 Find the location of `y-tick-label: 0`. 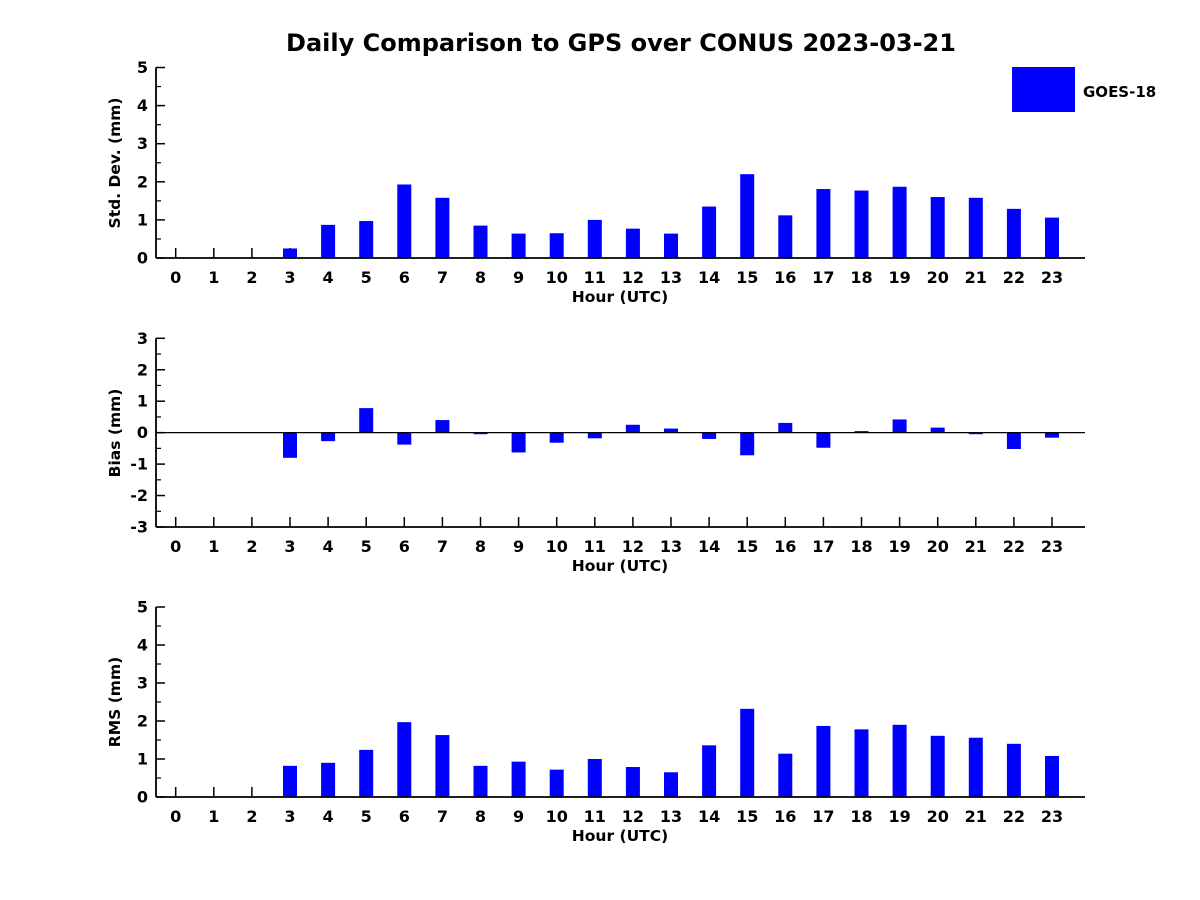

y-tick-label: 0 is located at coordinates (142, 432).